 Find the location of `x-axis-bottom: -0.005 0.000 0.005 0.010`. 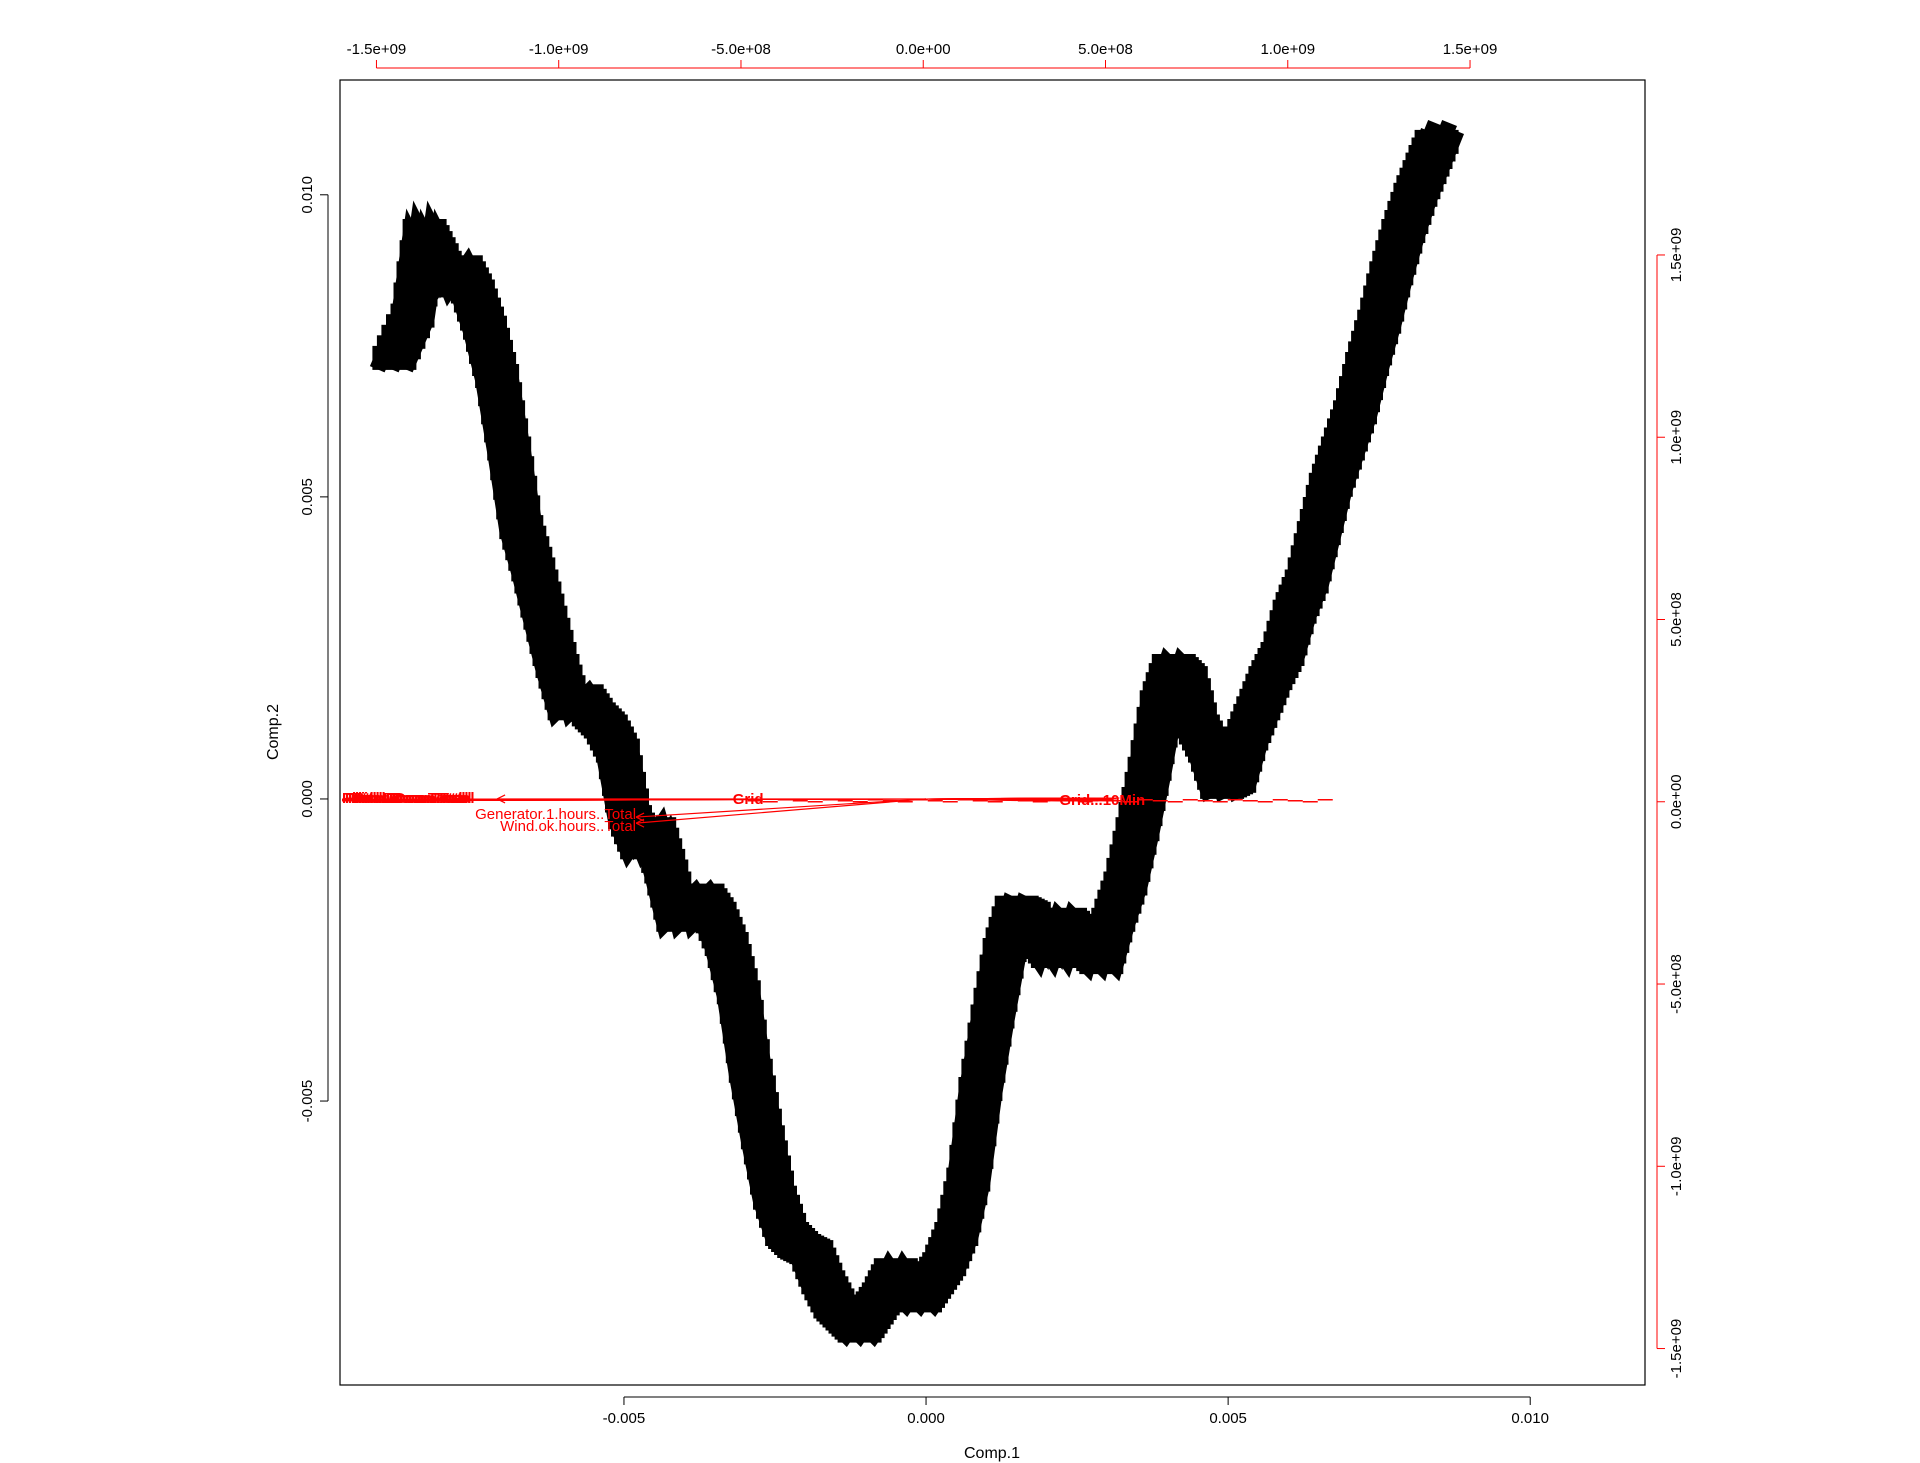

x-axis-bottom: -0.005 0.000 0.005 0.010 is located at coordinates (1076, 1411).